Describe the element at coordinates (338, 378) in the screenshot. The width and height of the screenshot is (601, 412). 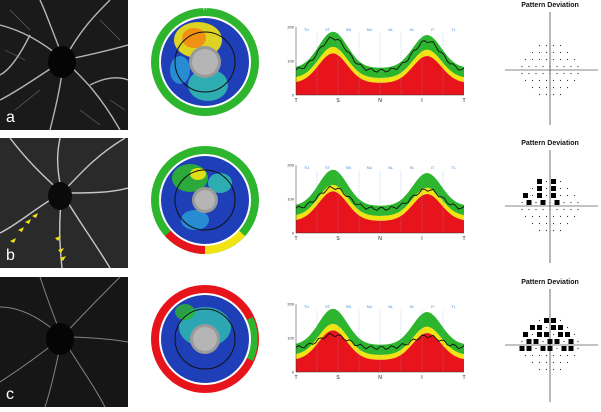
I see `x-tick-label: S` at that location.